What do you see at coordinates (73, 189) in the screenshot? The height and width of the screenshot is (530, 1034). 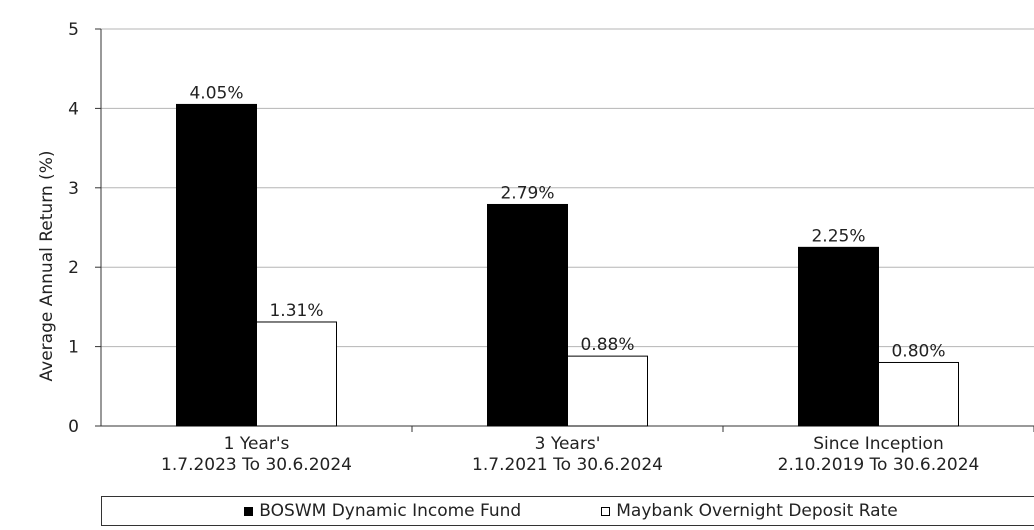 I see `y-tick-label: 3` at bounding box center [73, 189].